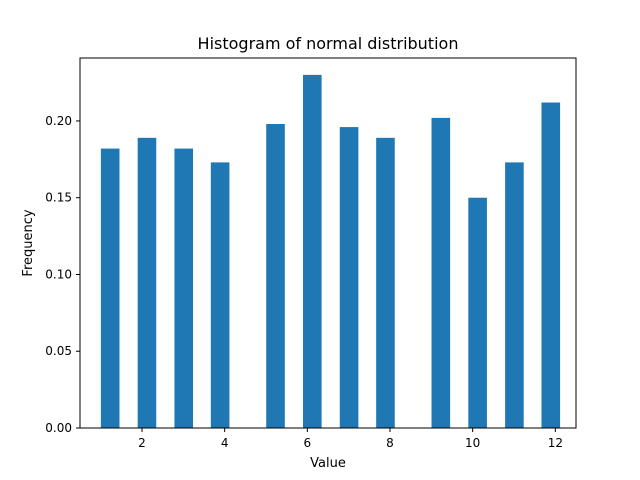 This screenshot has height=480, width=640. I want to click on y-tick-label: 0.00, so click(58, 428).